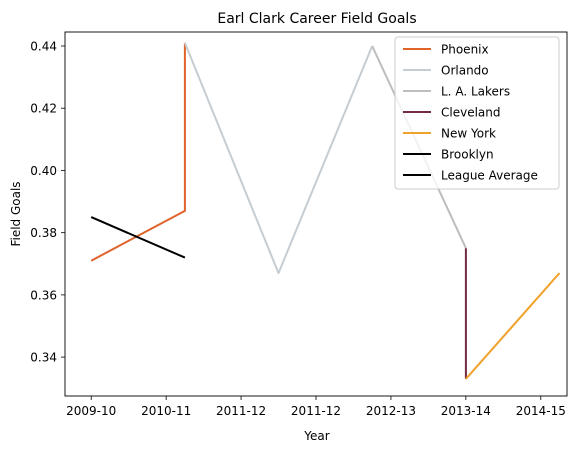 The image size is (579, 453). Describe the element at coordinates (43, 47) in the screenshot. I see `y-tick-label: 0.44` at that location.